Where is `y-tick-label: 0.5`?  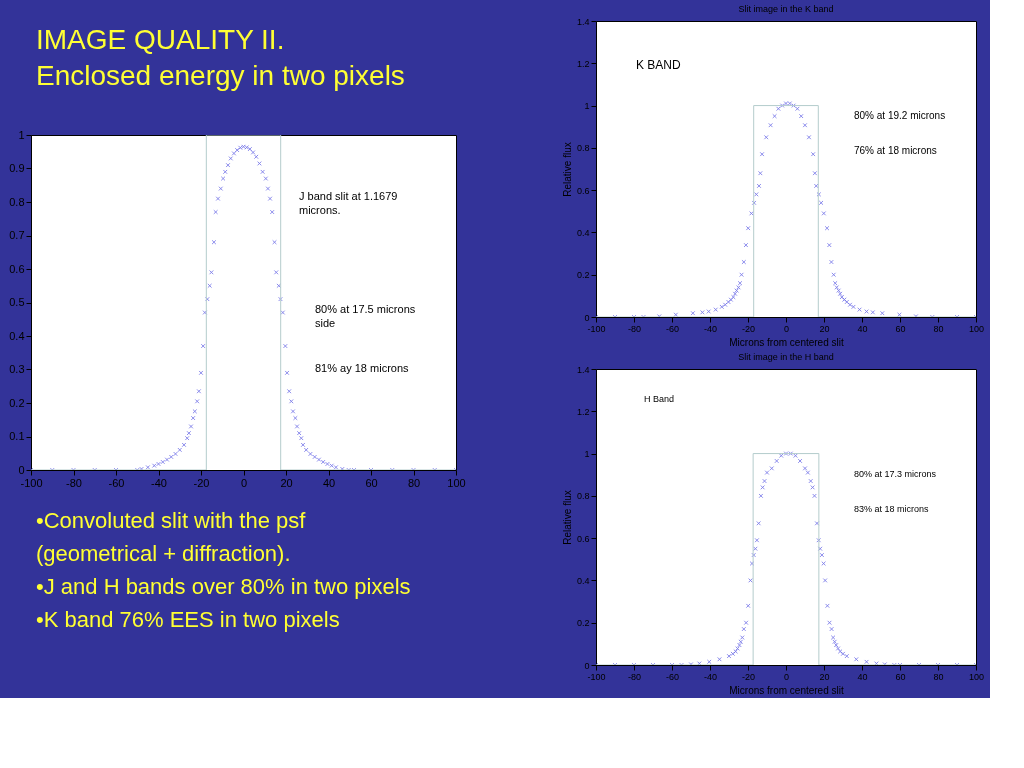 y-tick-label: 0.5 is located at coordinates (17, 302).